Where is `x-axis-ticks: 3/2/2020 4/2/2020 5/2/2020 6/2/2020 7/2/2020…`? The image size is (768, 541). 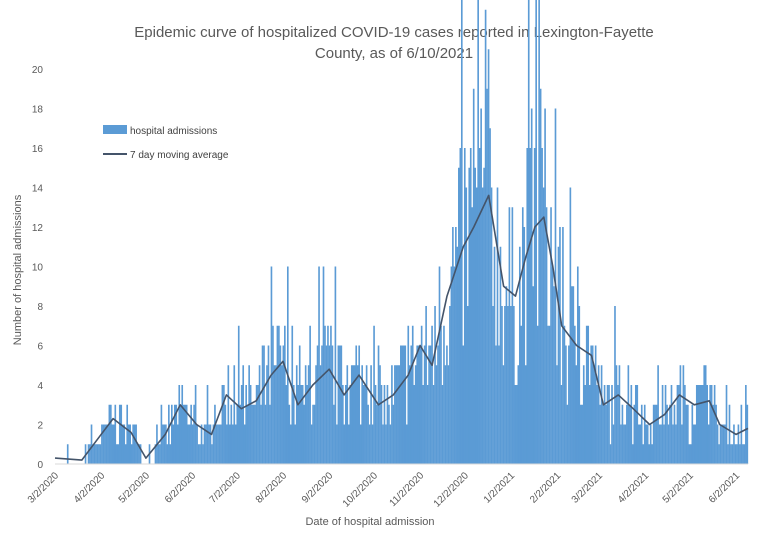
x-axis-ticks: 3/2/2020 4/2/2020 5/2/2020 6/2/2020 7/2/2020… is located at coordinates (384, 490).